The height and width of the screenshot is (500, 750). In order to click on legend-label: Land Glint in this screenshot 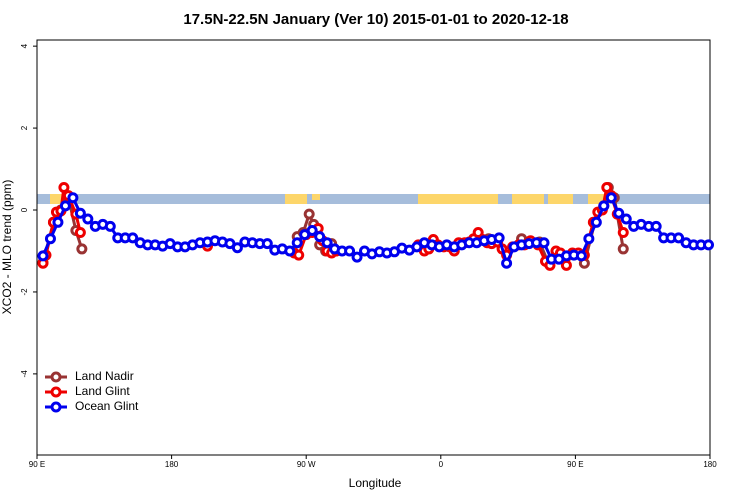, I will do `click(102, 391)`.